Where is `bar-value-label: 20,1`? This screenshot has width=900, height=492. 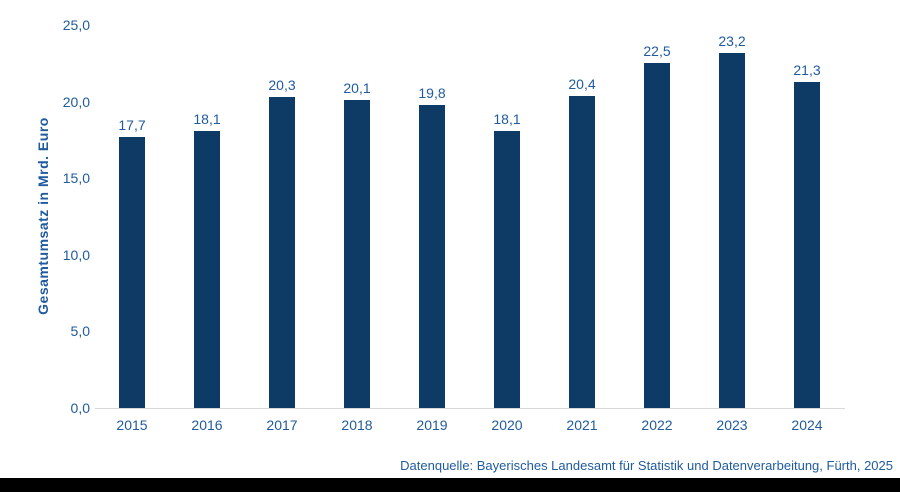
bar-value-label: 20,1 is located at coordinates (357, 88).